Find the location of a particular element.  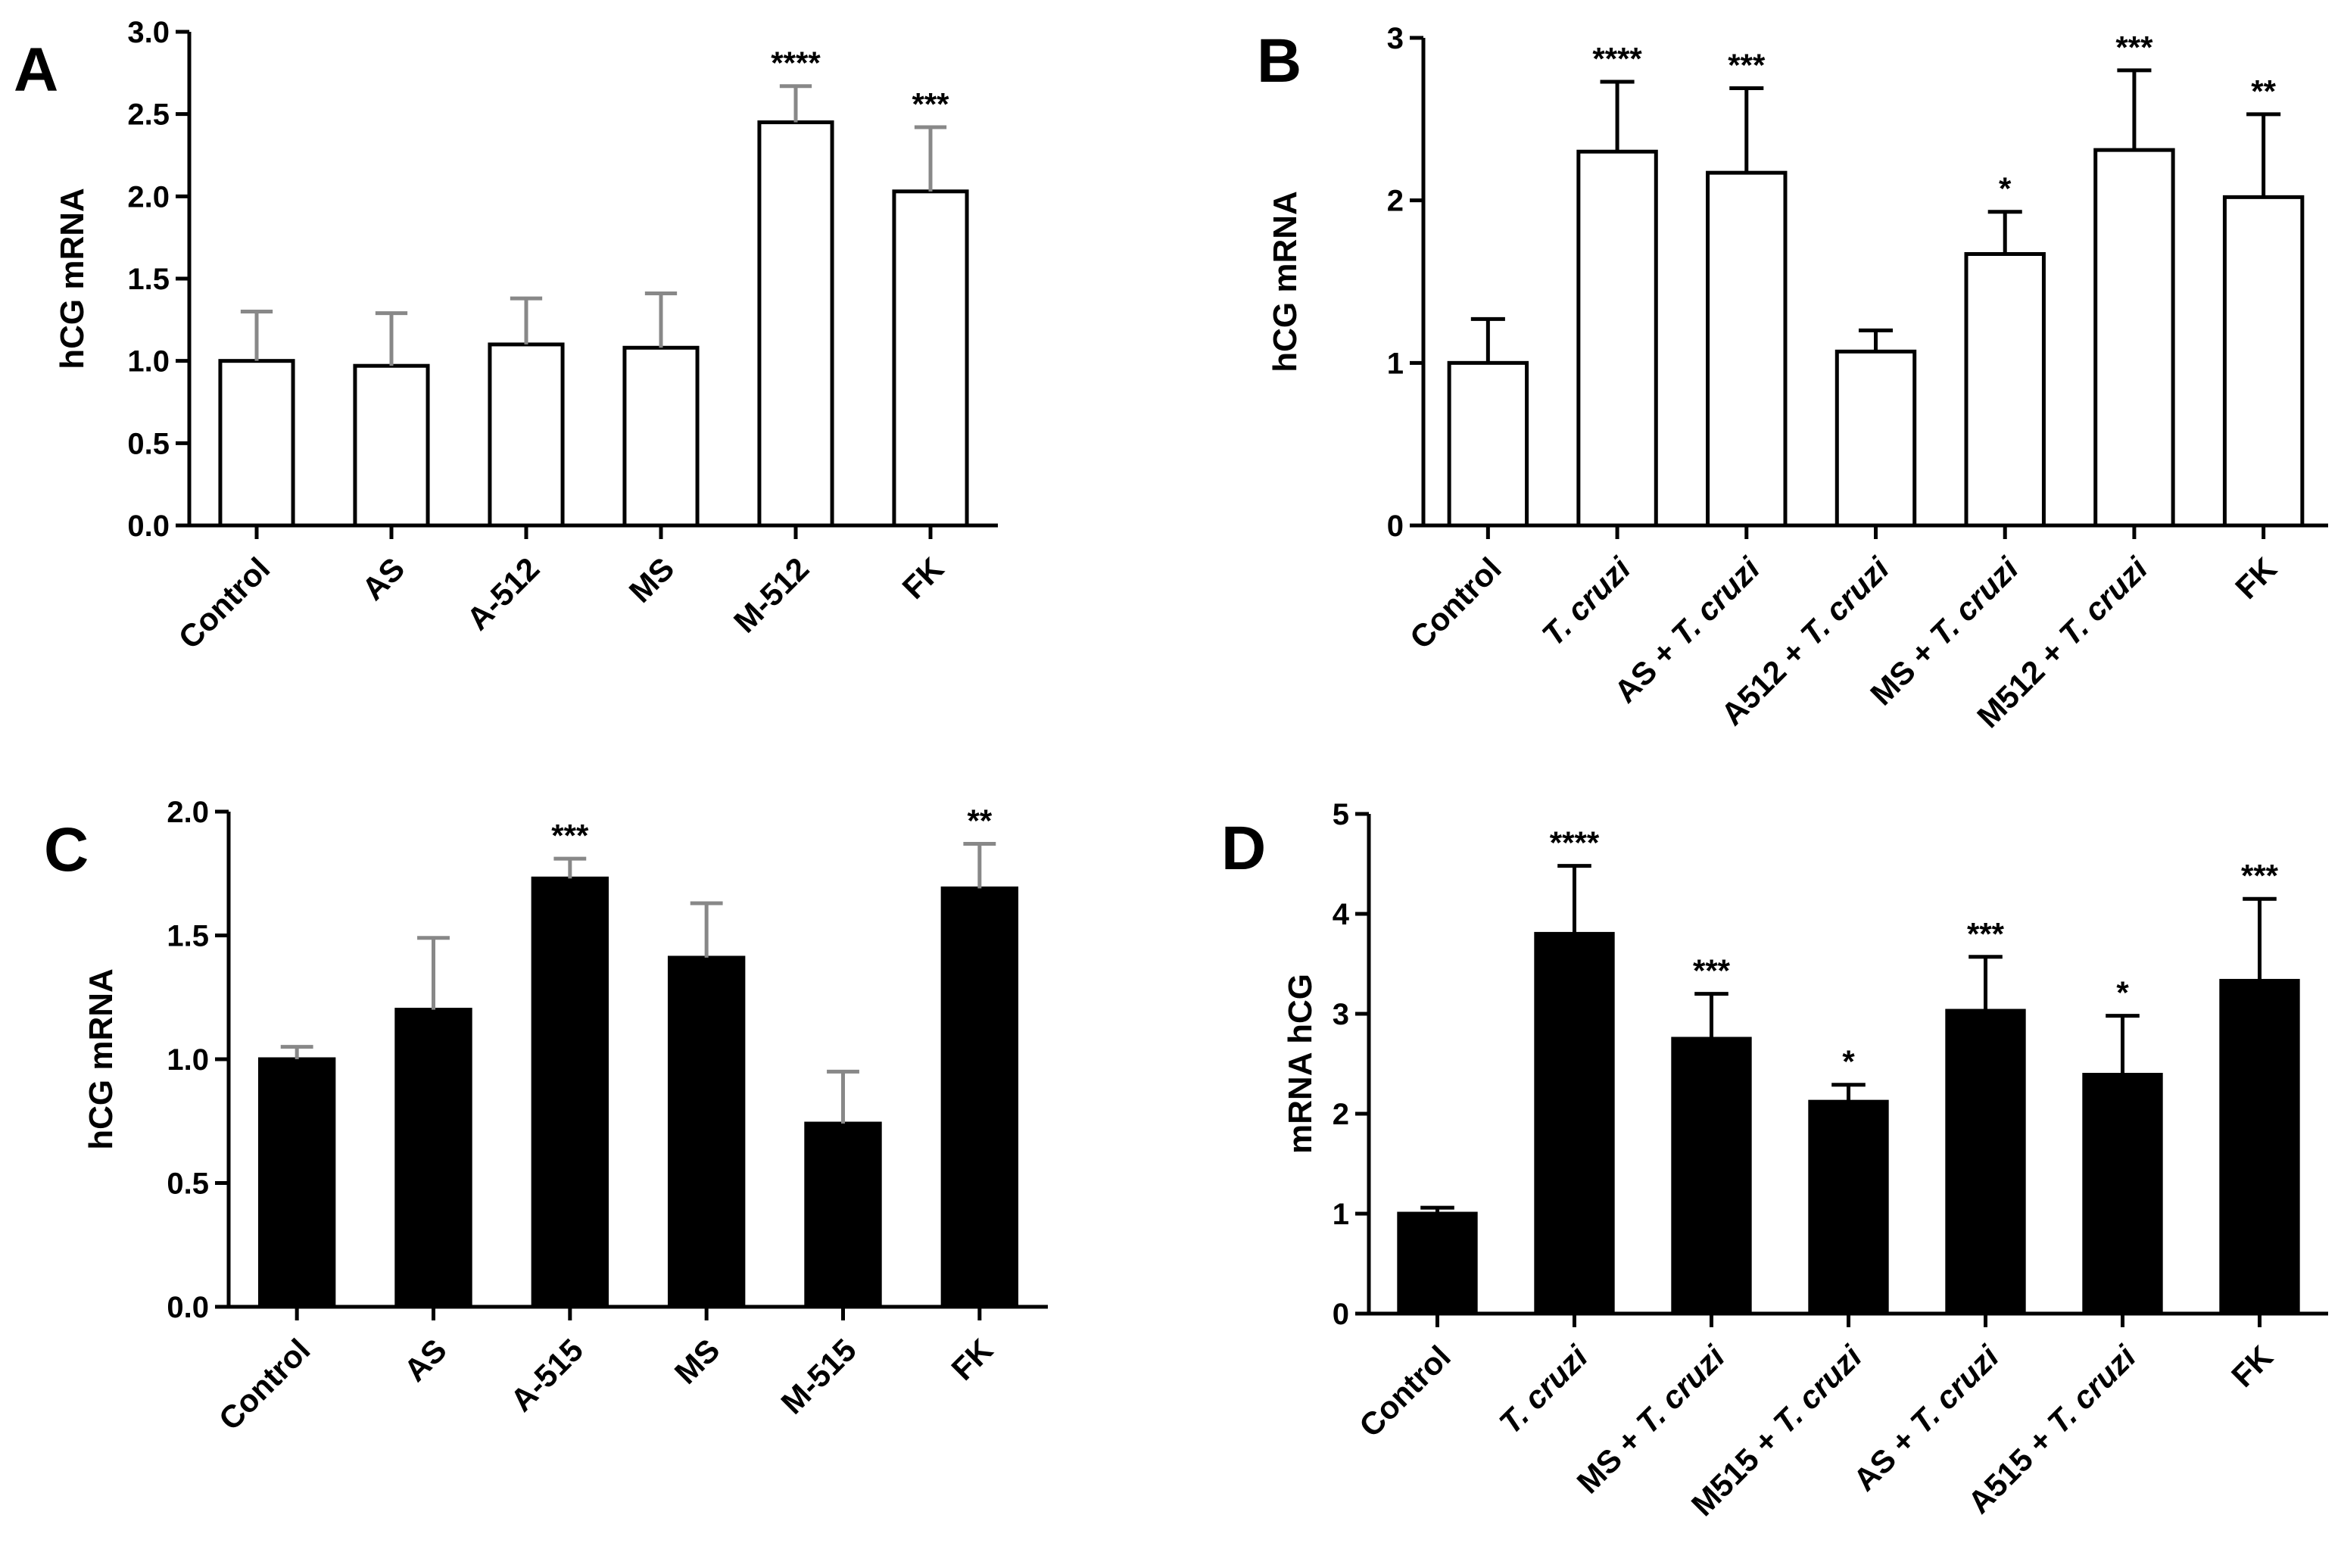

panel-letter: B is located at coordinates (1279, 60).